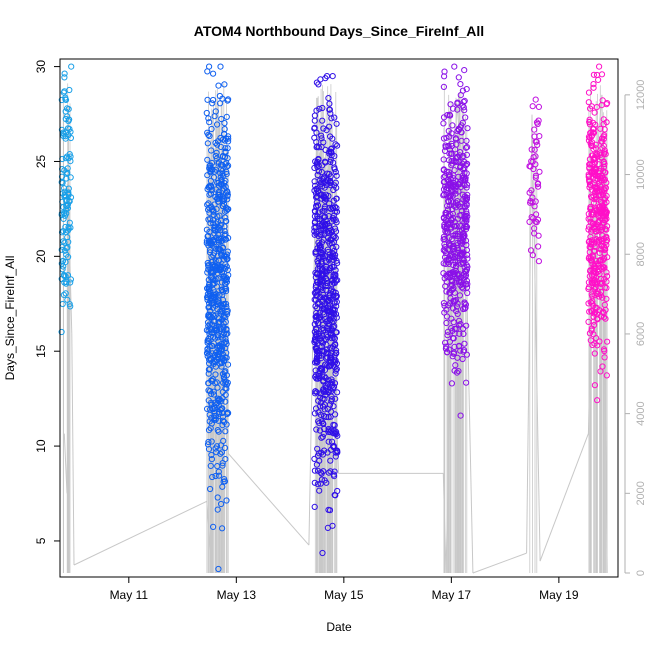  What do you see at coordinates (559, 595) in the screenshot?
I see `x-tick-label: May 19` at bounding box center [559, 595].